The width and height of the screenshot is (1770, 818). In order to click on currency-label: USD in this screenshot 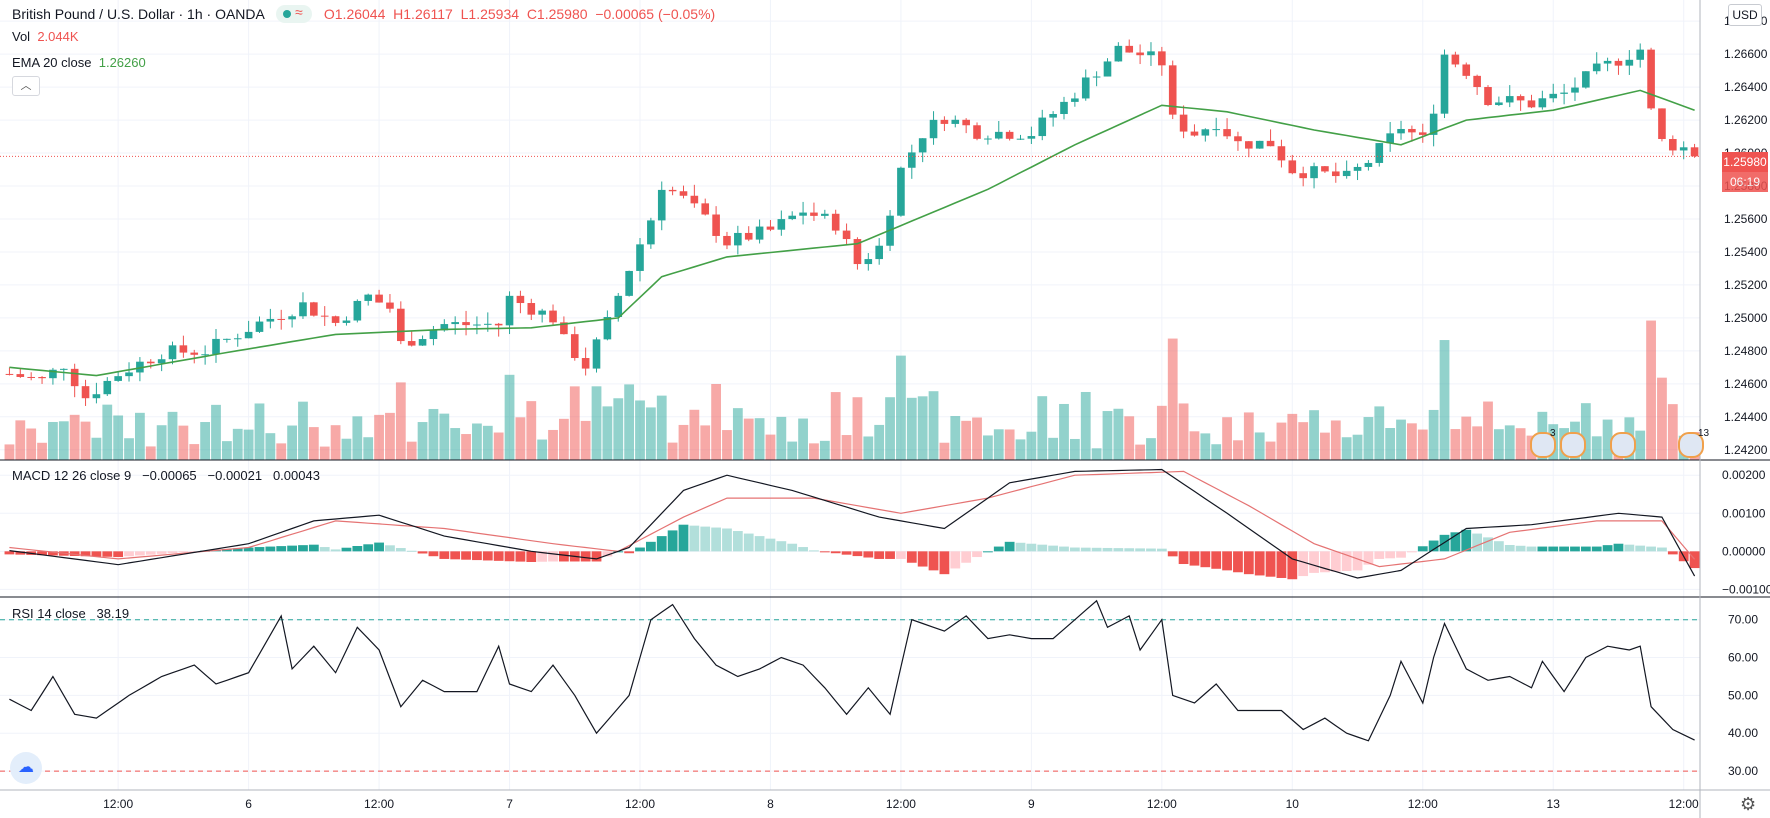, I will do `click(1745, 15)`.